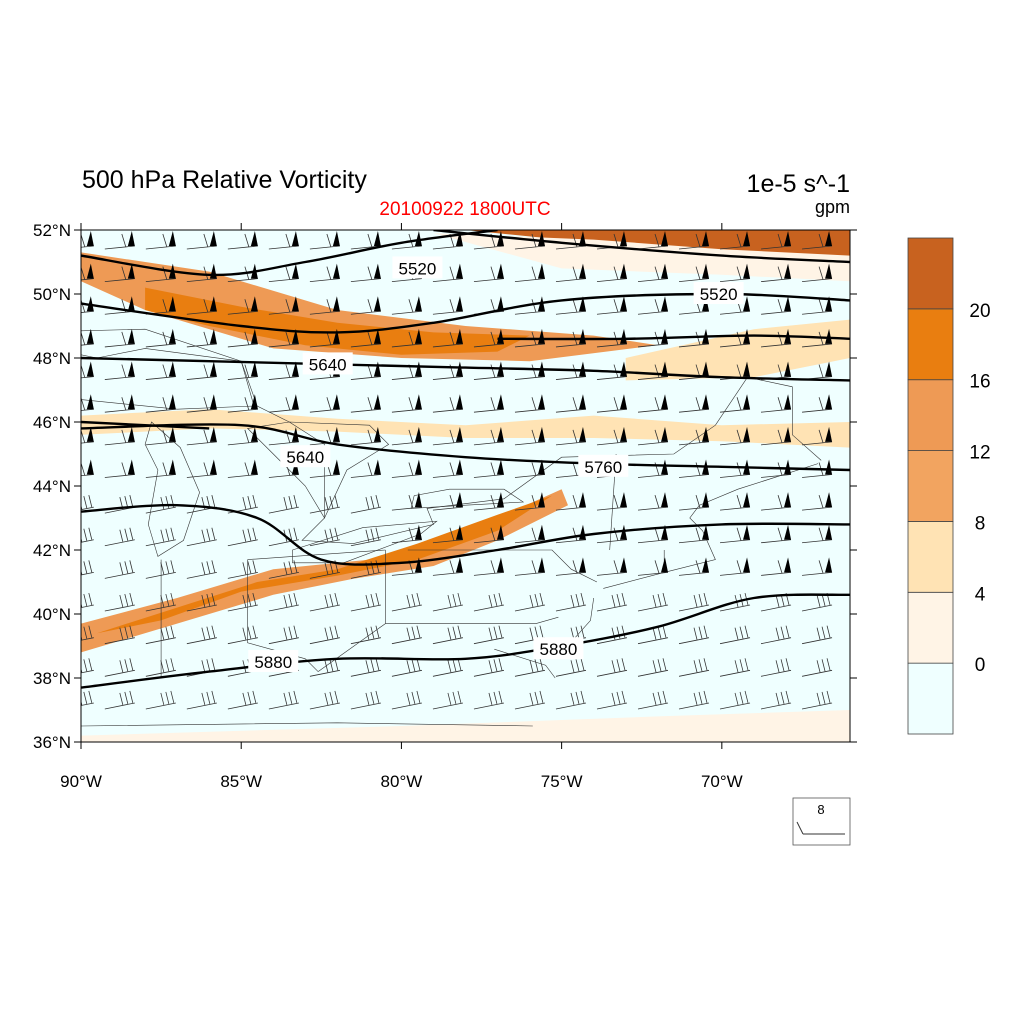  Describe the element at coordinates (52, 614) in the screenshot. I see `y-tick-label: 40°N` at that location.